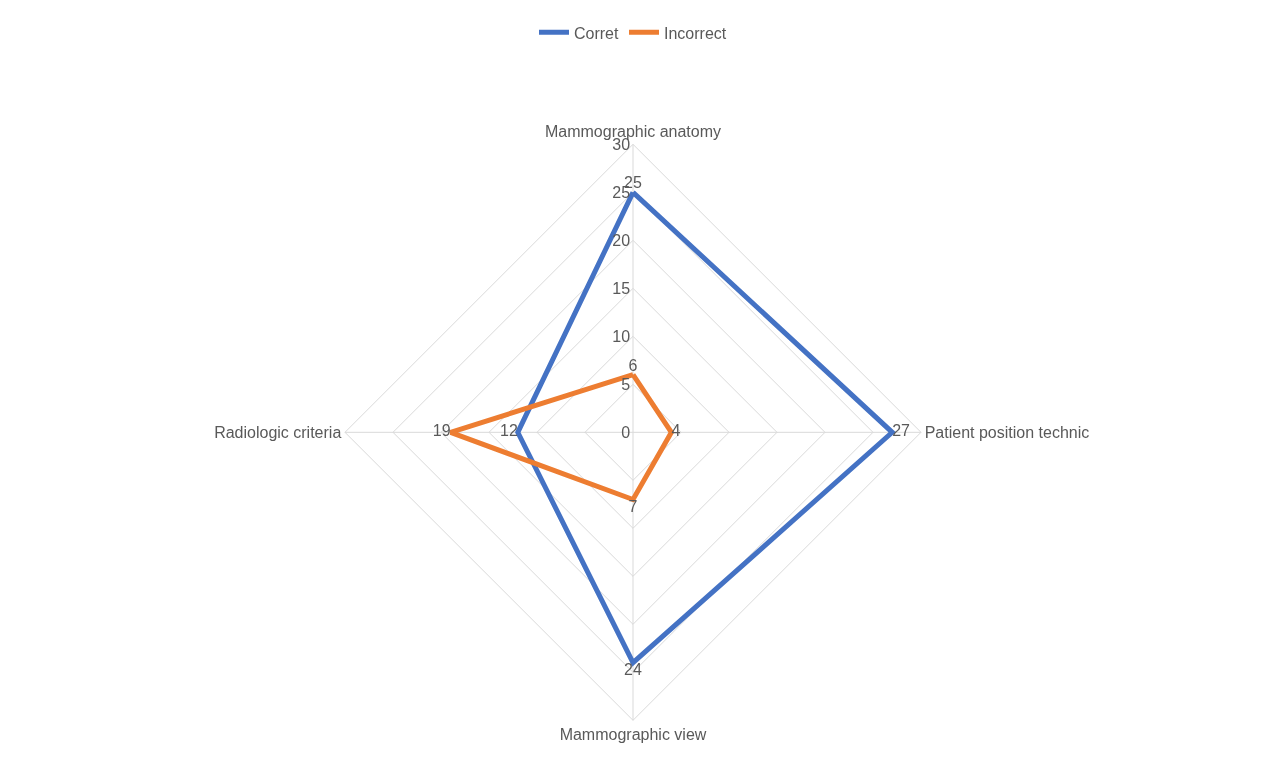 The height and width of the screenshot is (773, 1266). Describe the element at coordinates (597, 33) in the screenshot. I see `legend-label: Corret` at that location.